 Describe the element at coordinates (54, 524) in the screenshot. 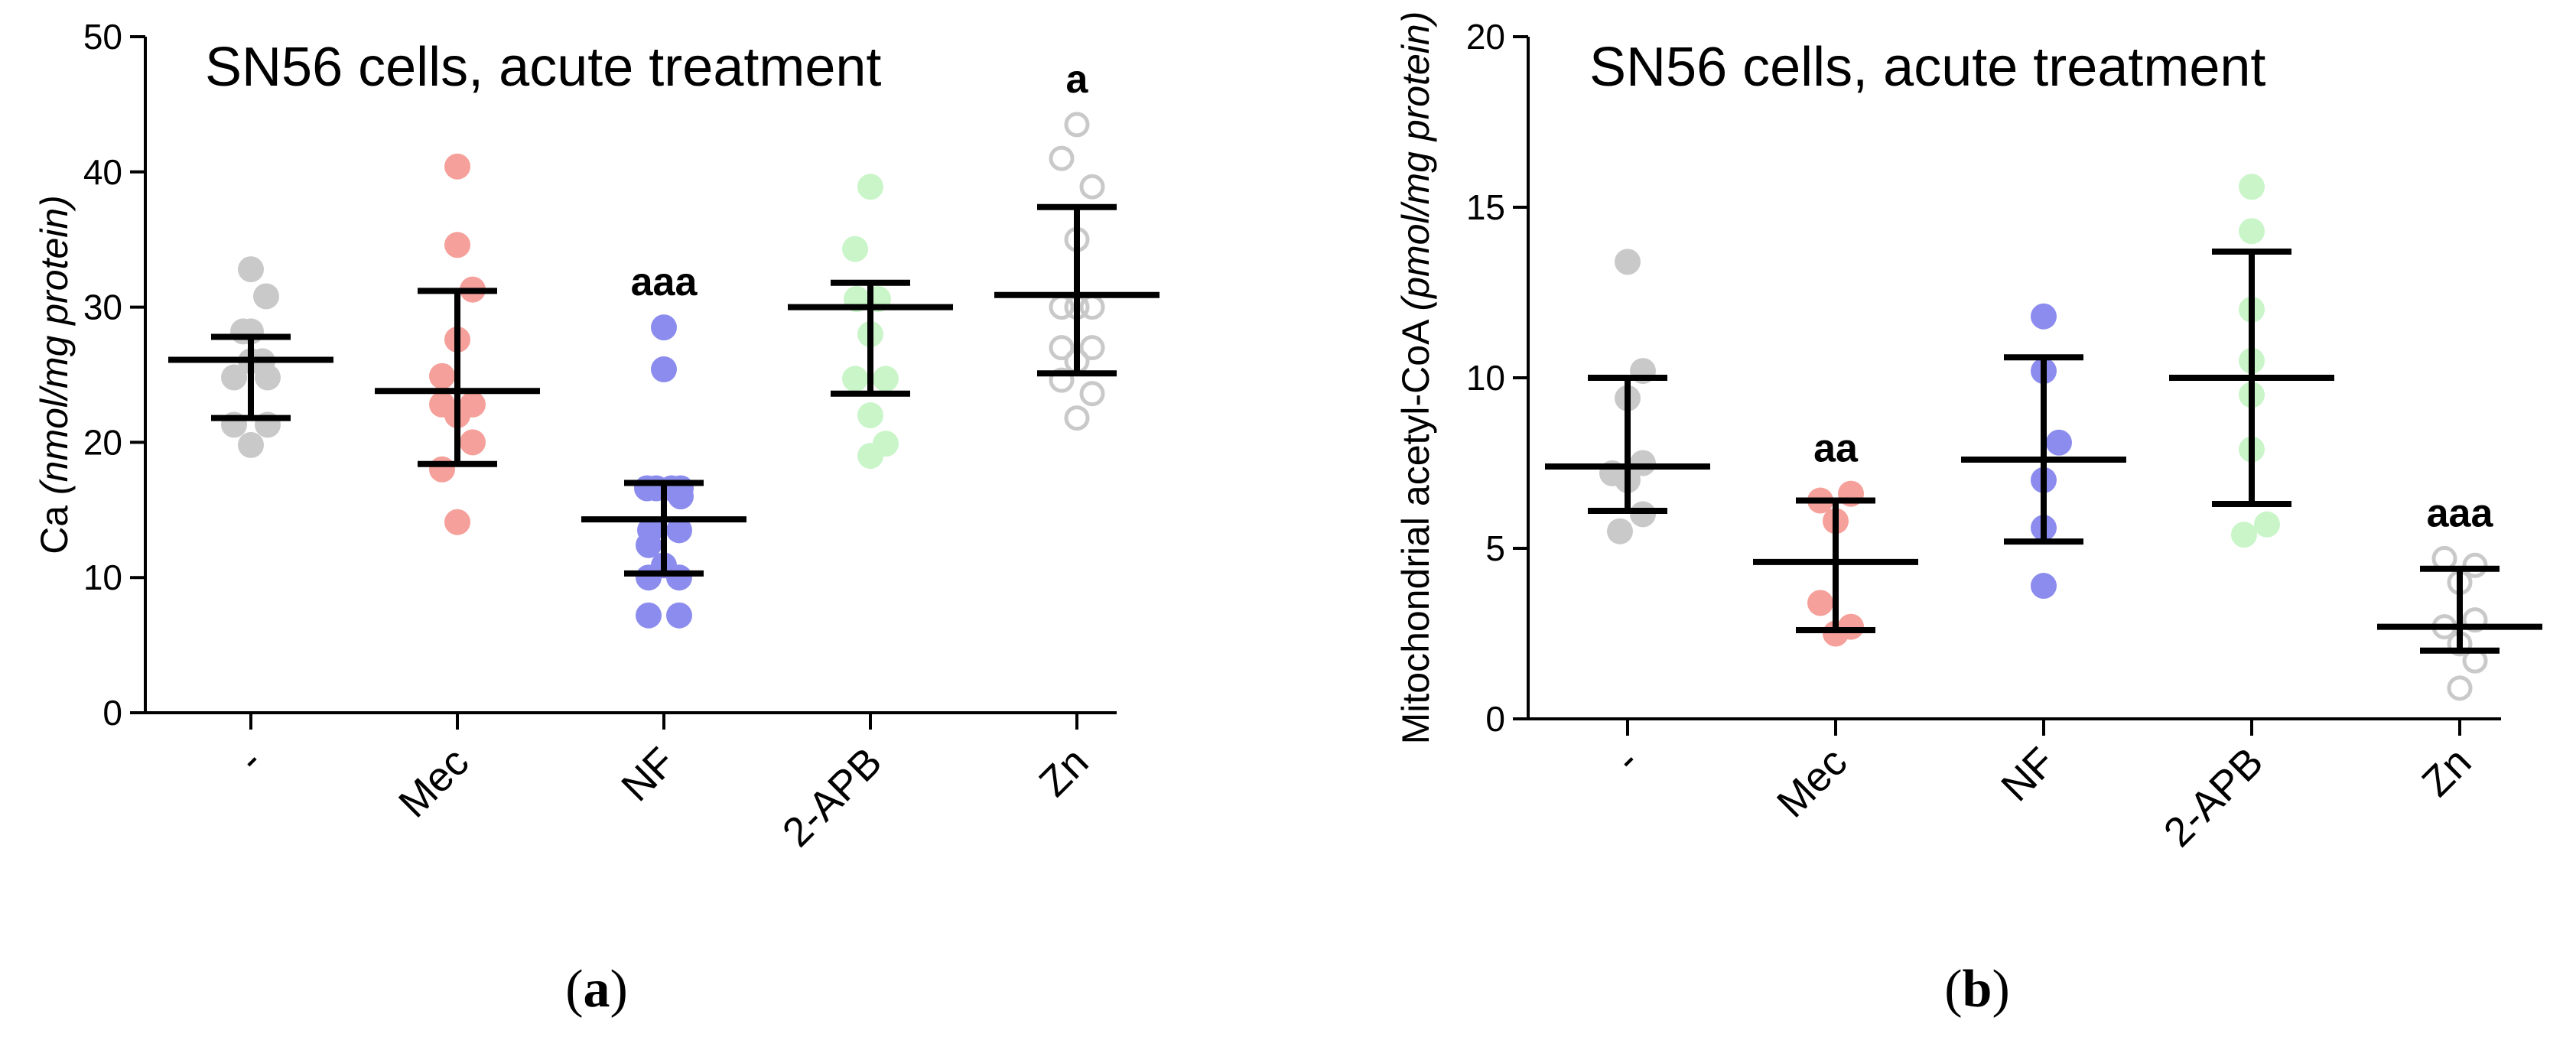

I see `y-axis-label-text: Ca` at that location.